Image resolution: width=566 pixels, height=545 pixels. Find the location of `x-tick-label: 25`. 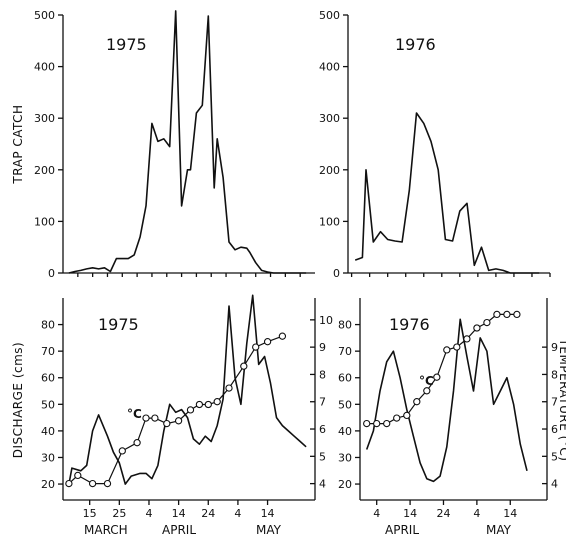

x-tick-label: 25 is located at coordinates (119, 513).